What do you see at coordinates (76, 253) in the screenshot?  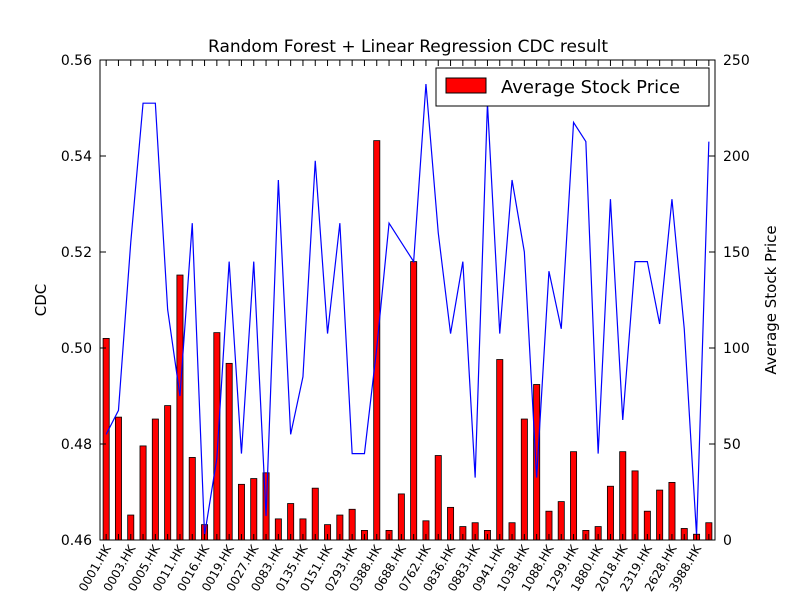 I see `y-tick-left-label: 0.52` at bounding box center [76, 253].